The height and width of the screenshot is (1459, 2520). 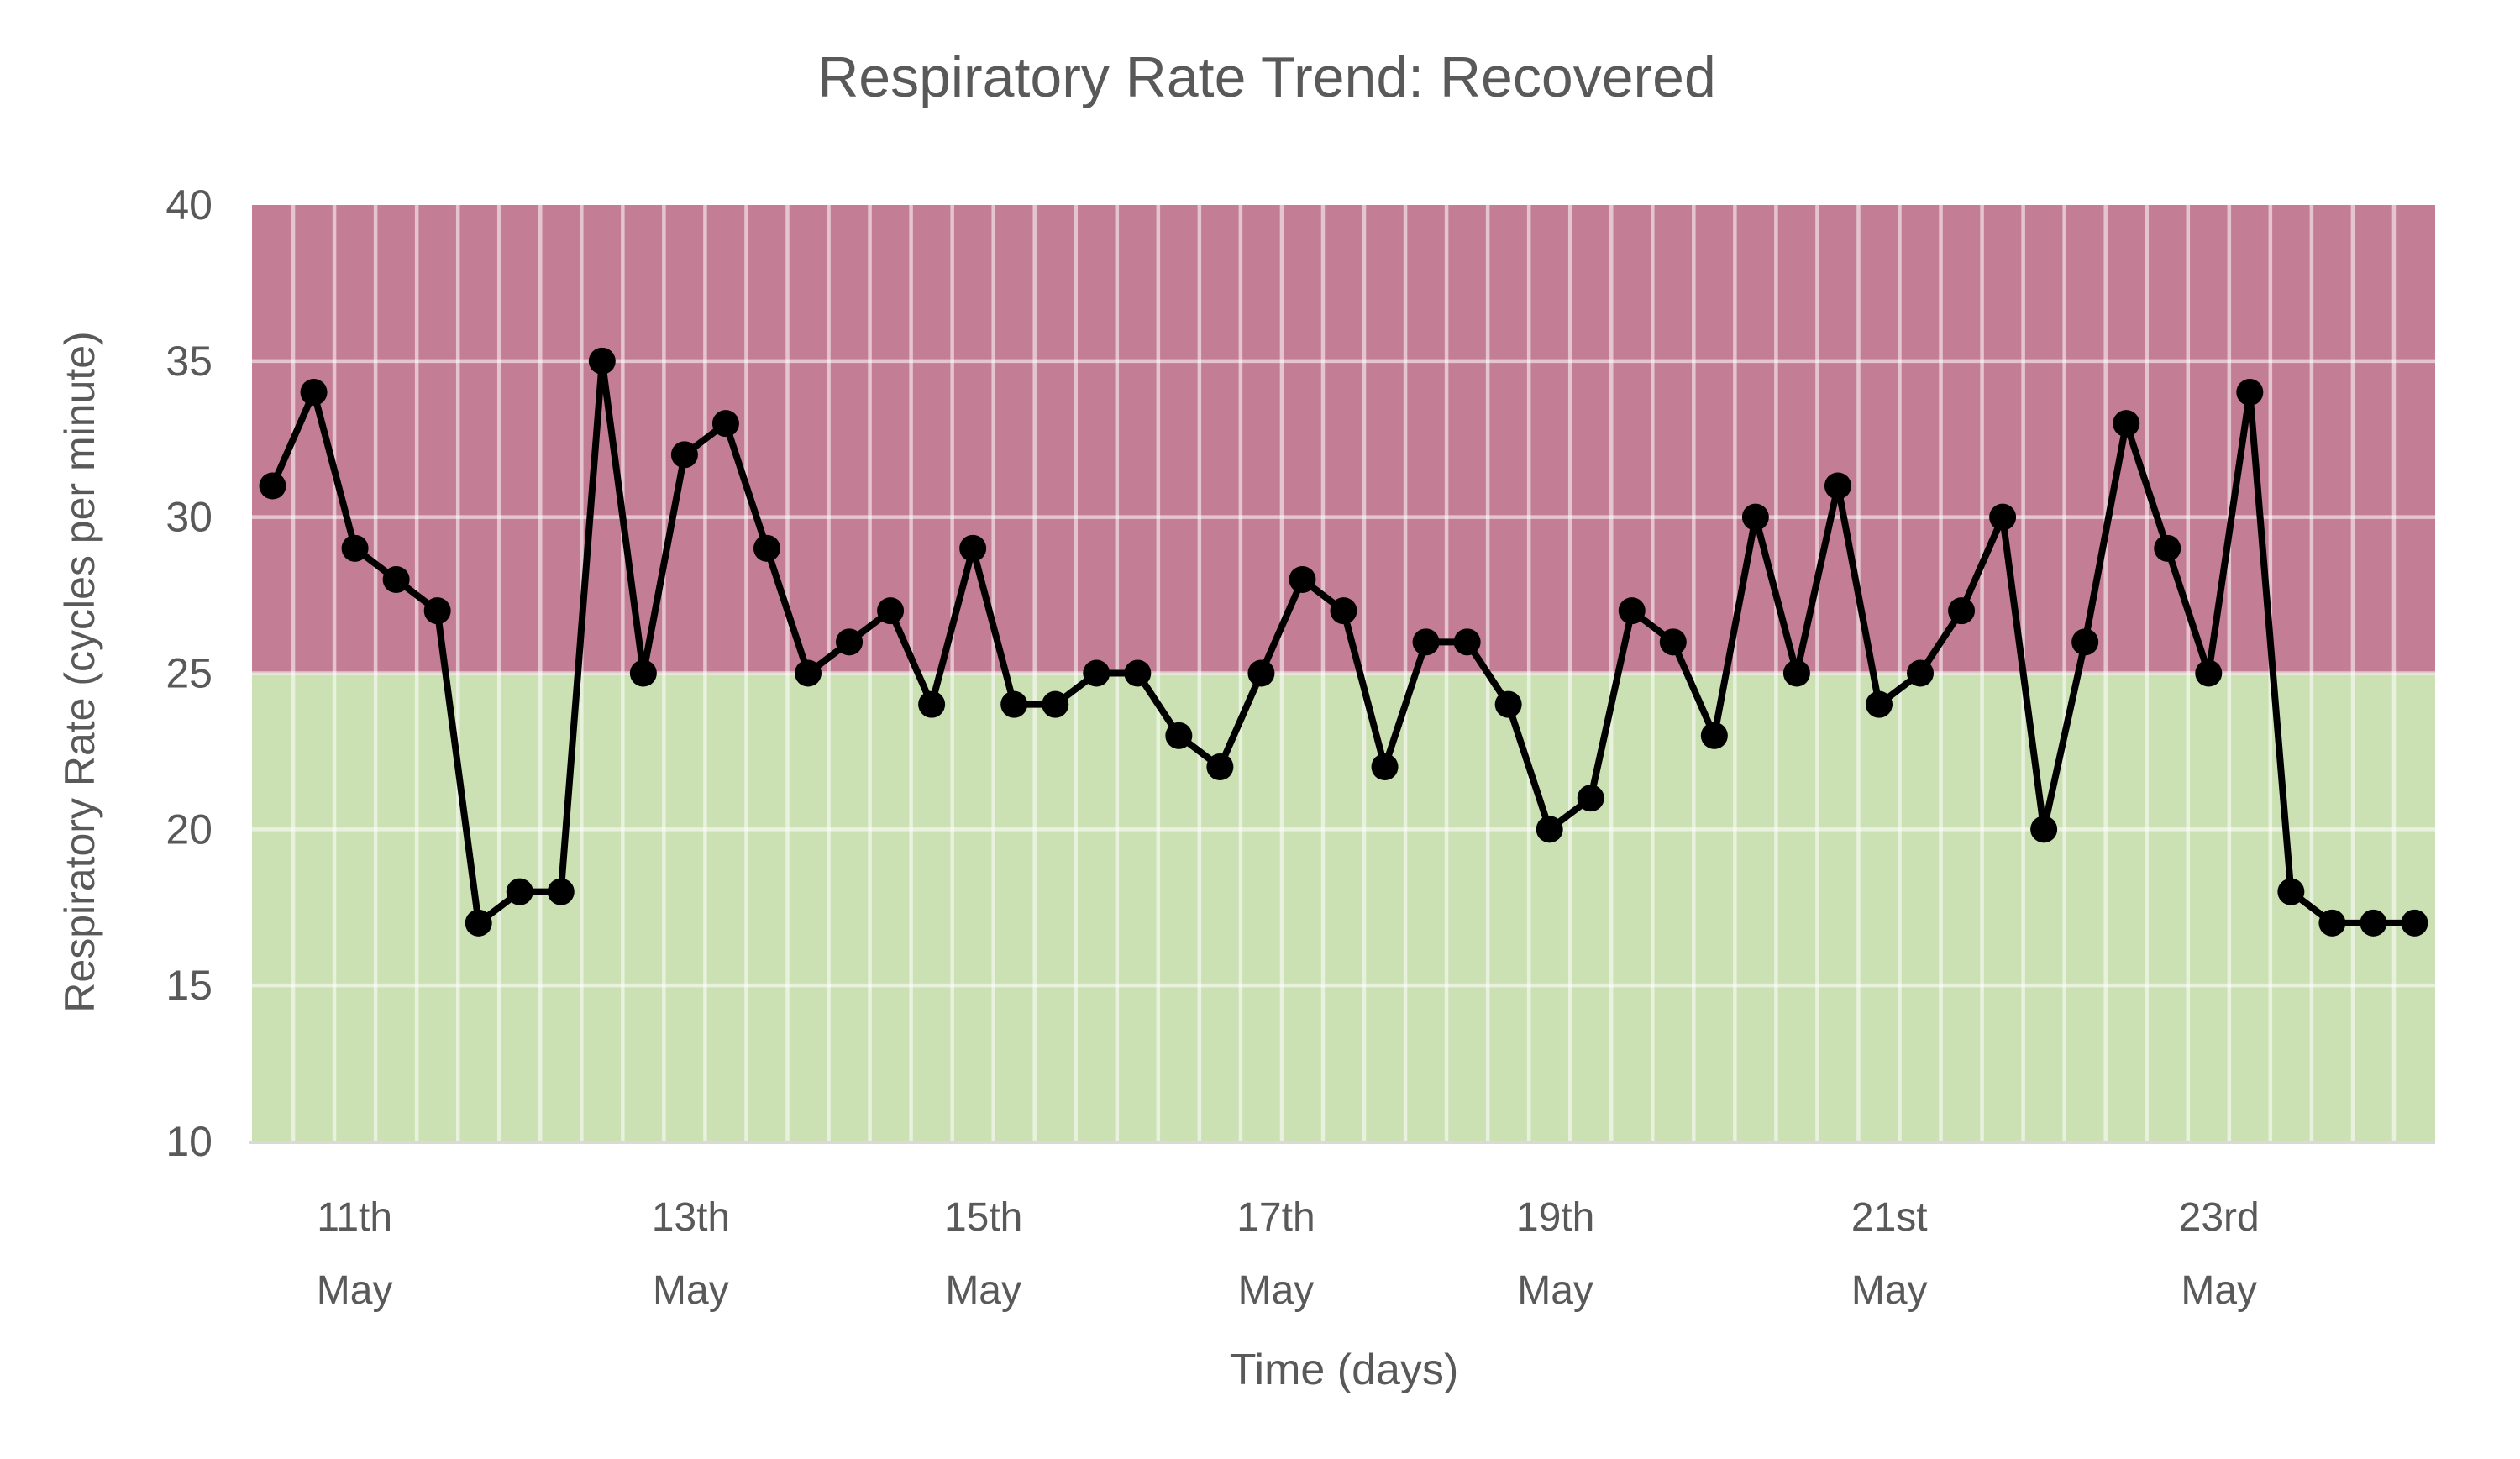 What do you see at coordinates (189, 204) in the screenshot?
I see `y-tick-label: 40` at bounding box center [189, 204].